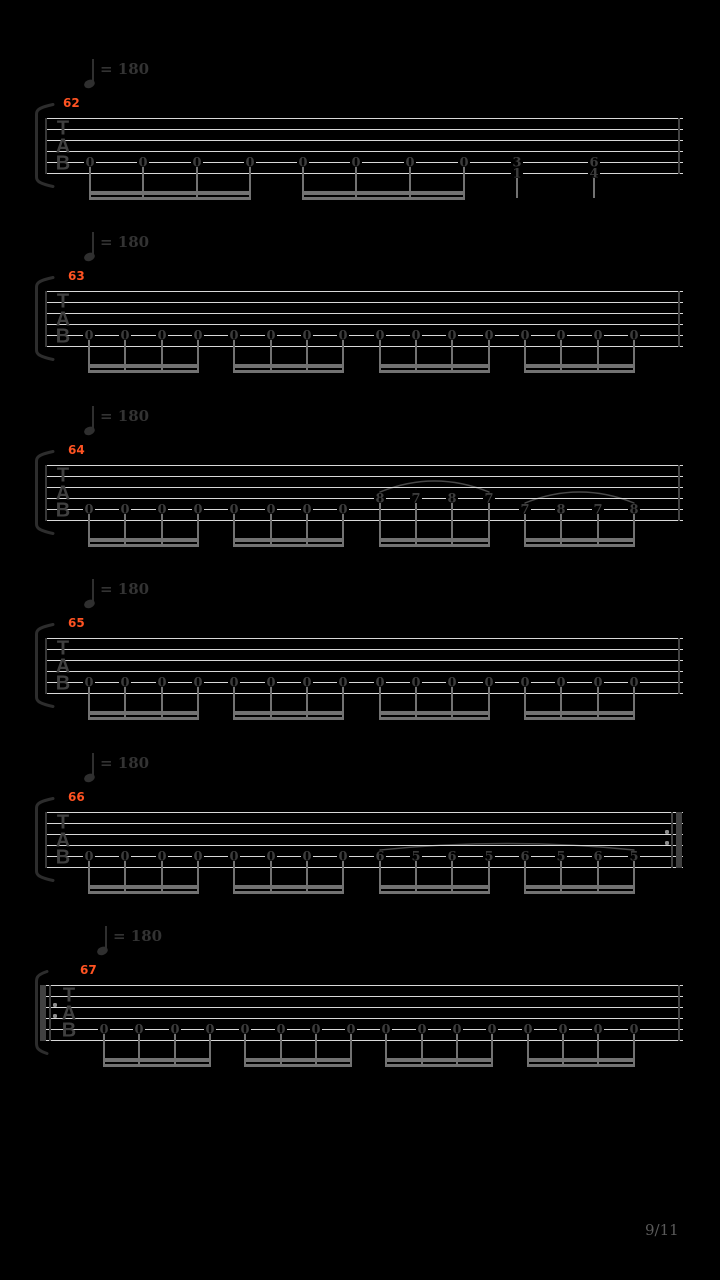 The image size is (720, 1280). Describe the element at coordinates (672, 840) in the screenshot. I see `end-repeat-thin-barline` at that location.